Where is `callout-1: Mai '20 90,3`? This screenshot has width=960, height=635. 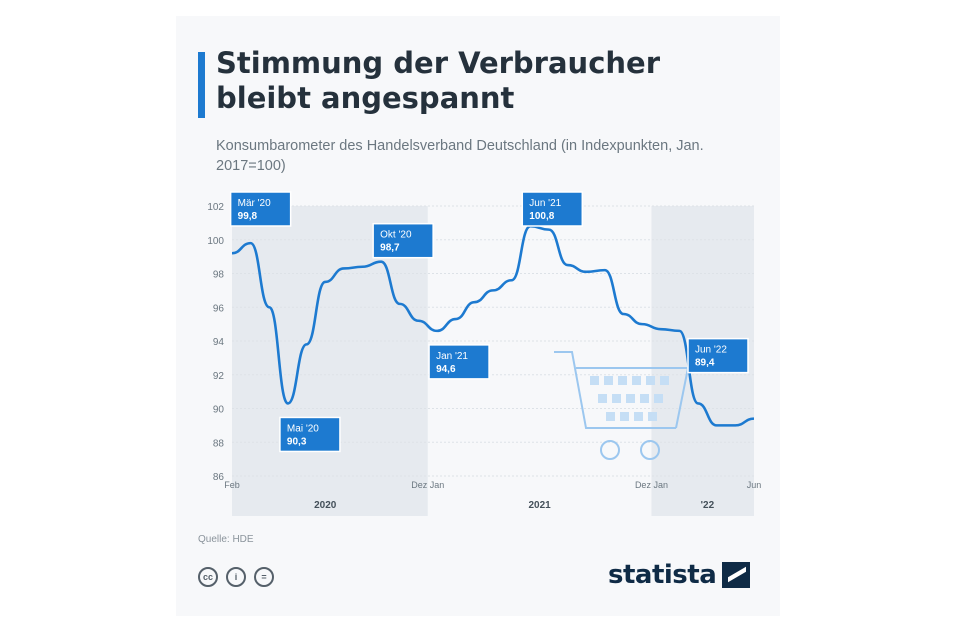
callout-1: Mai '20 90,3 is located at coordinates (310, 434).